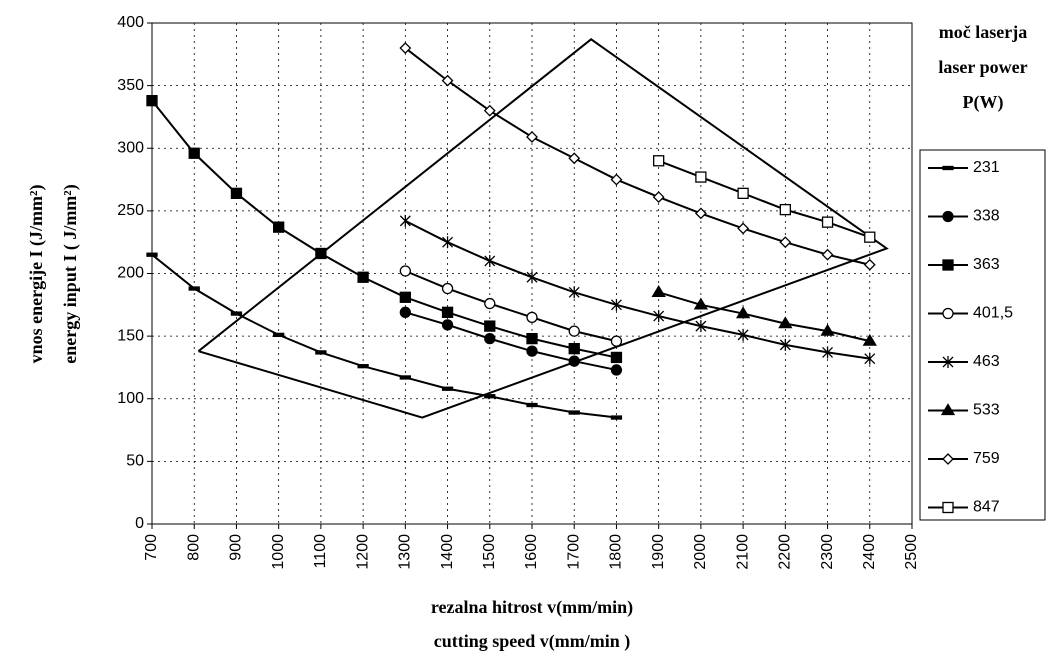  What do you see at coordinates (869, 552) in the screenshot?
I see `x-tick-label: 2400` at bounding box center [869, 552].